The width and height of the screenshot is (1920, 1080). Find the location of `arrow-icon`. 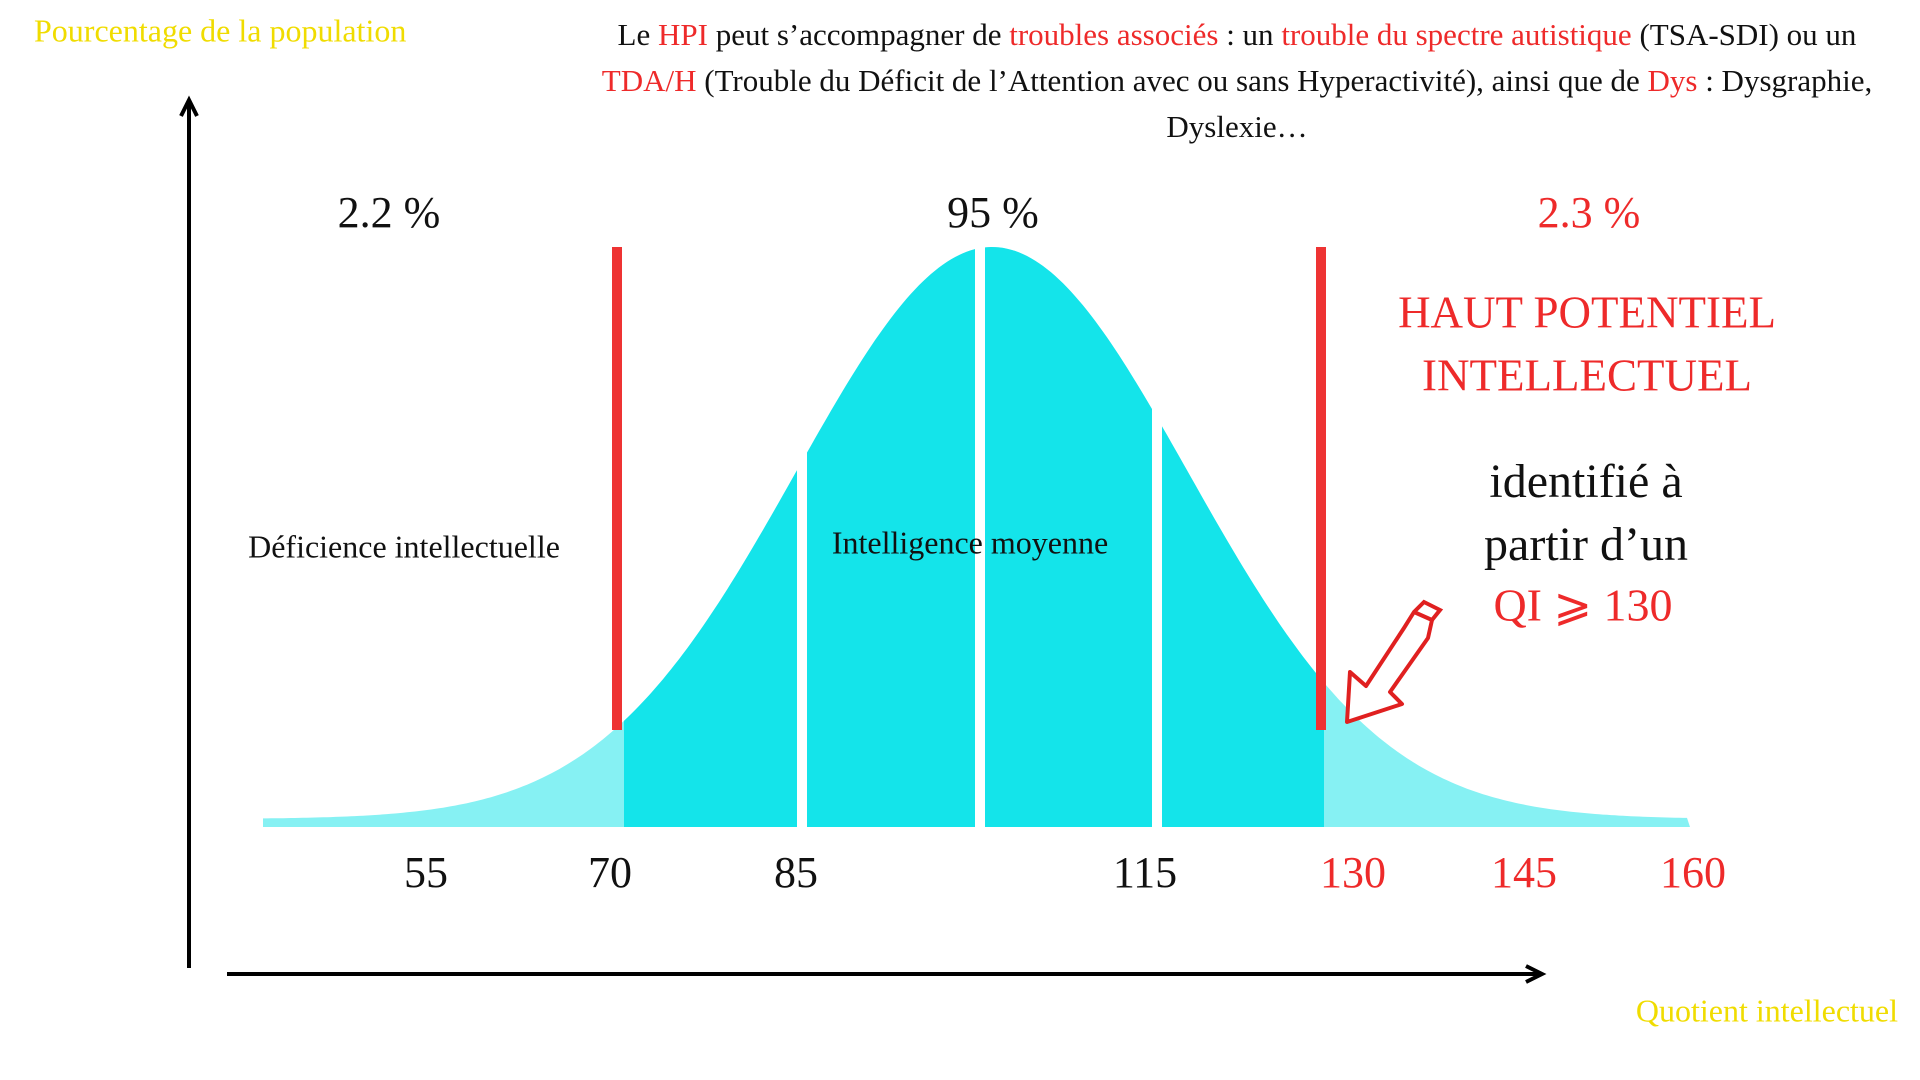

arrow-icon is located at coordinates (1389, 667).